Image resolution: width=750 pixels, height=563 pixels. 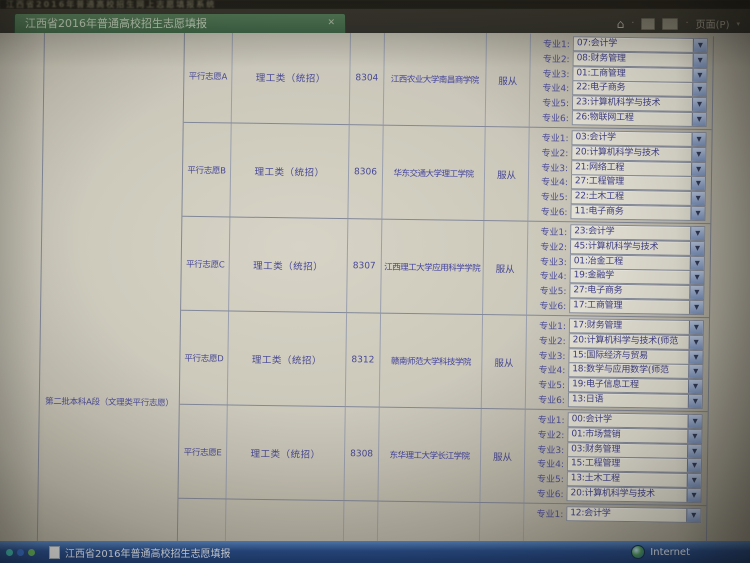 I want to click on major-select: 12:会计学 ▼, so click(x=634, y=515).